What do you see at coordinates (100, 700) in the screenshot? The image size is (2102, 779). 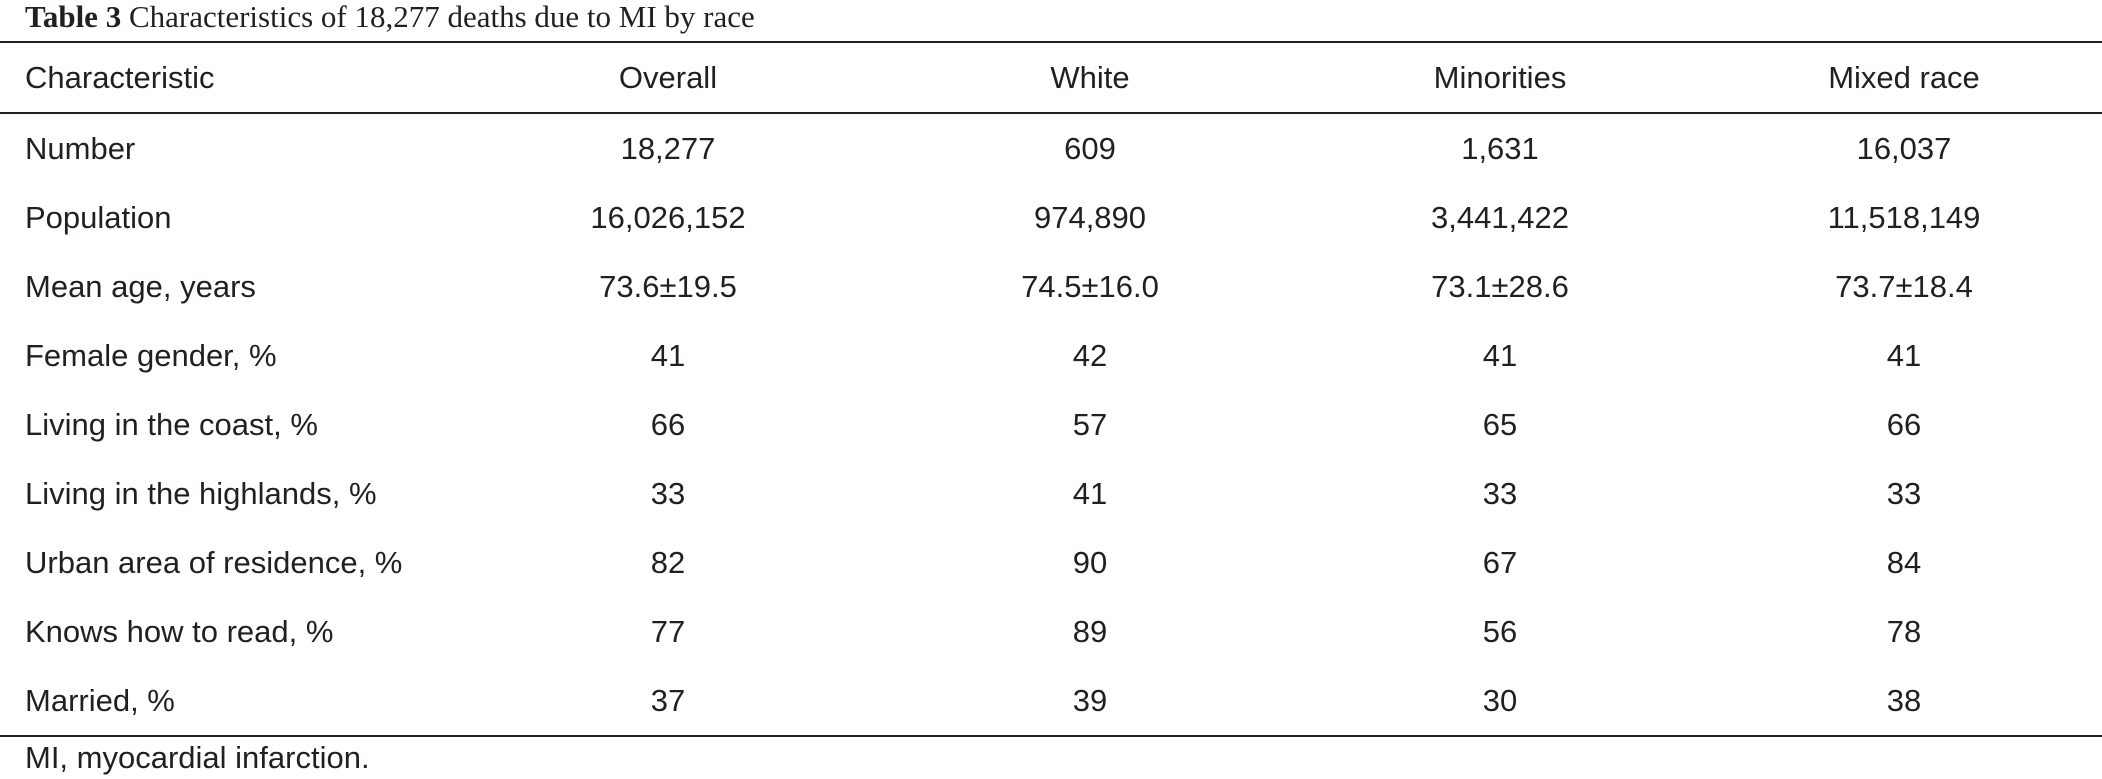 I see `cell-characteristic: Married, %` at bounding box center [100, 700].